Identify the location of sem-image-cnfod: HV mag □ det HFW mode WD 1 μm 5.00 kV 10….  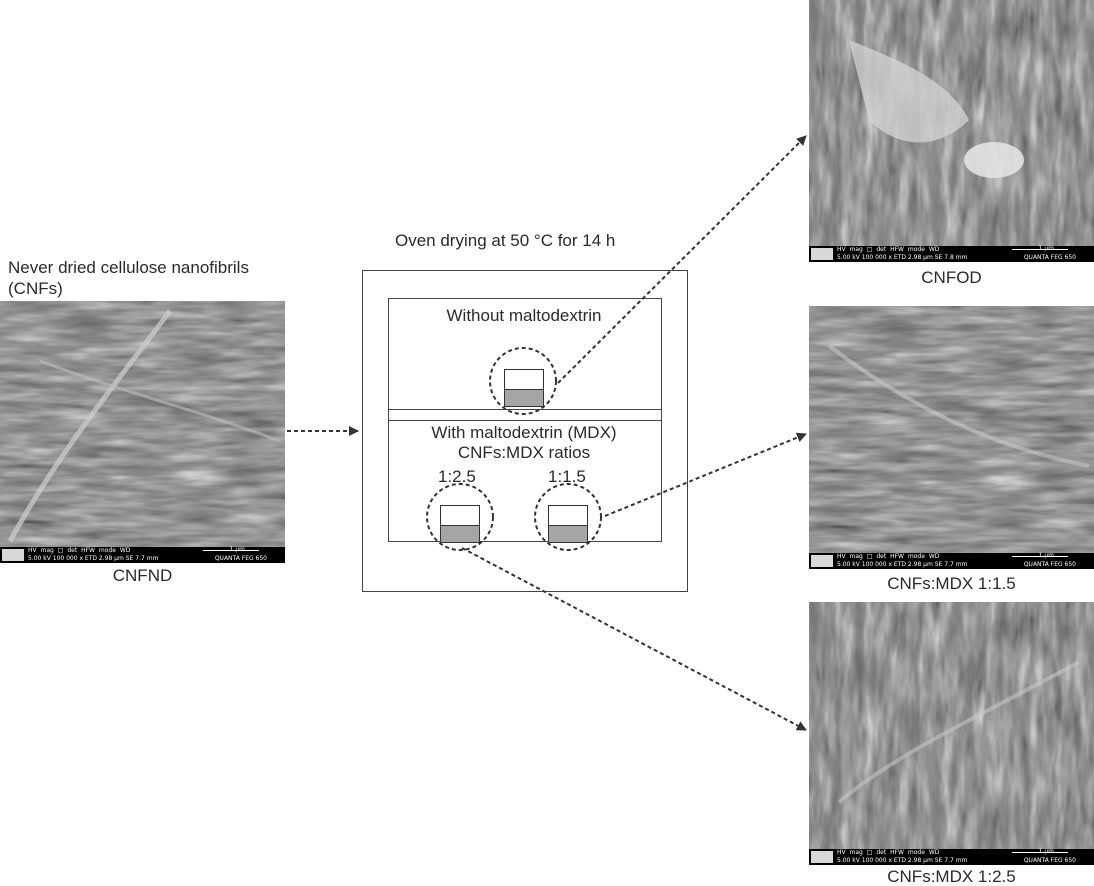
(951, 131).